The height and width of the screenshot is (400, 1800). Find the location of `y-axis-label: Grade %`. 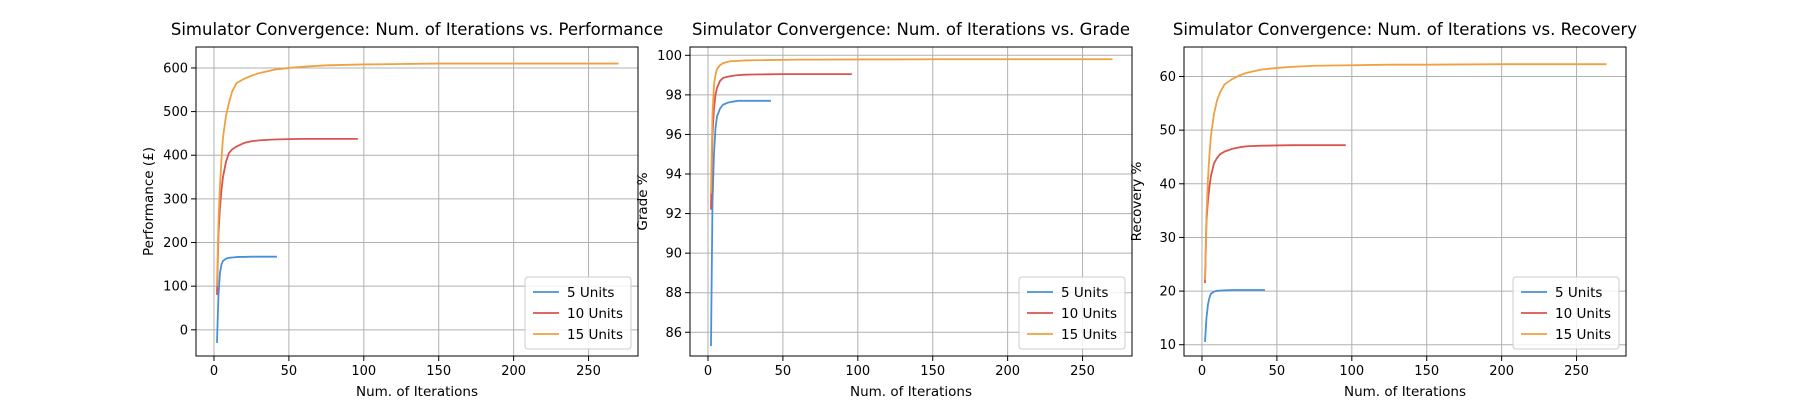

y-axis-label: Grade % is located at coordinates (643, 201).